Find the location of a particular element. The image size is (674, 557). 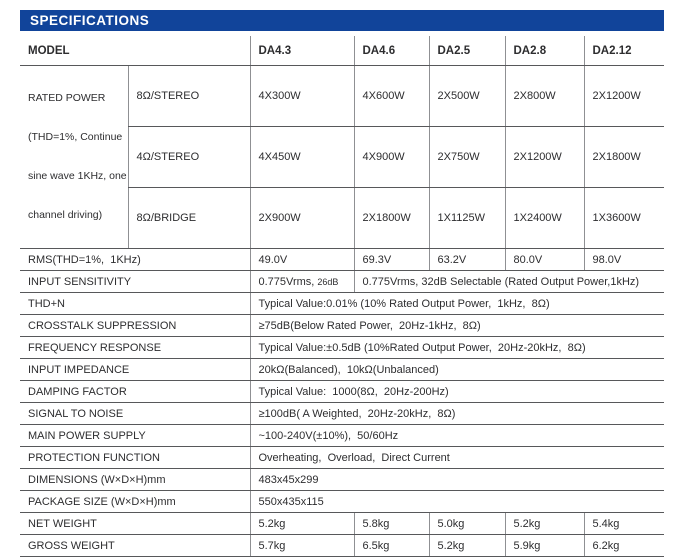

table-row-package-size: PACKAGE SIZE (W×D×H)mm 550x435x115 is located at coordinates (342, 501).